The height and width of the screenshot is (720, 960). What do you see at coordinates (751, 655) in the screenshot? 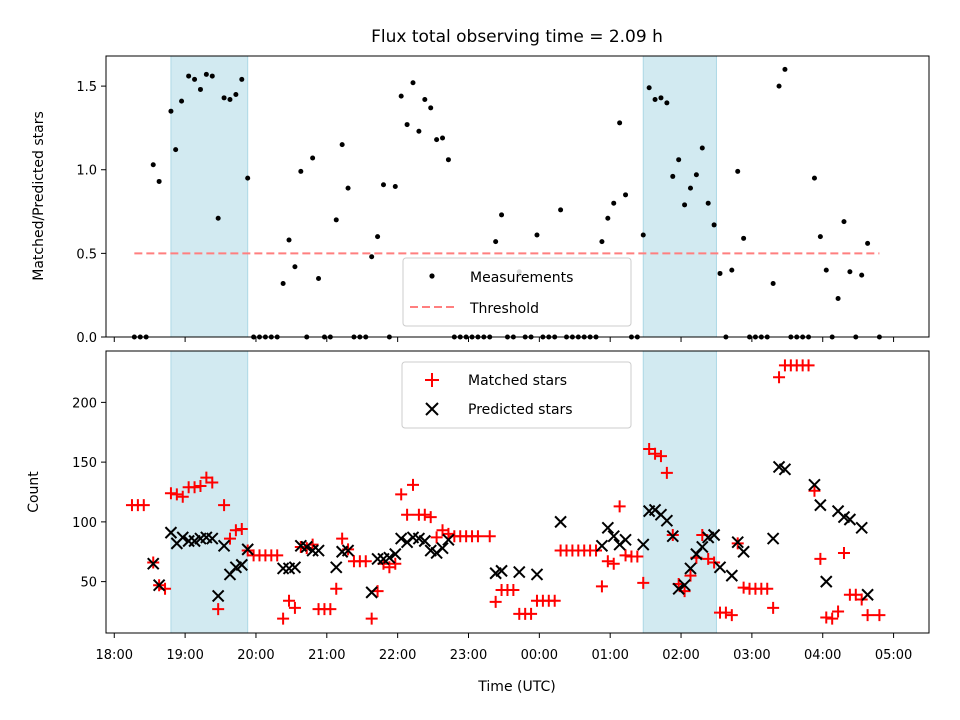
I see `x-tick-label: 03:00` at bounding box center [751, 655].